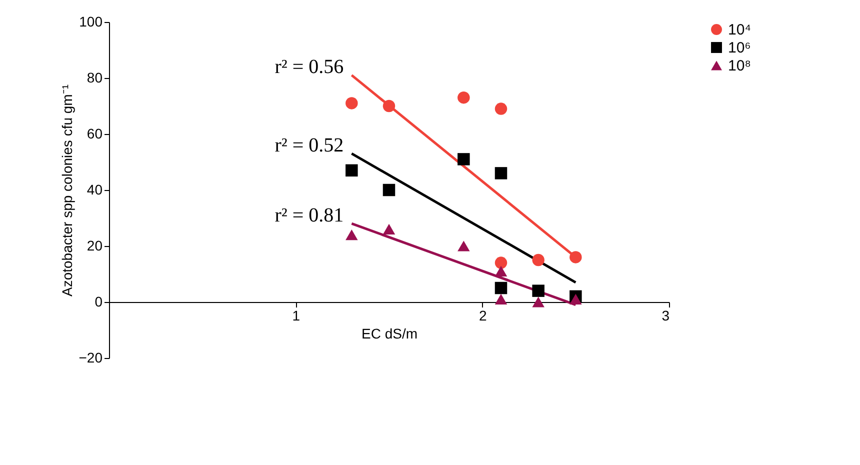  I want to click on x-axis-title: EC dS/m, so click(389, 334).